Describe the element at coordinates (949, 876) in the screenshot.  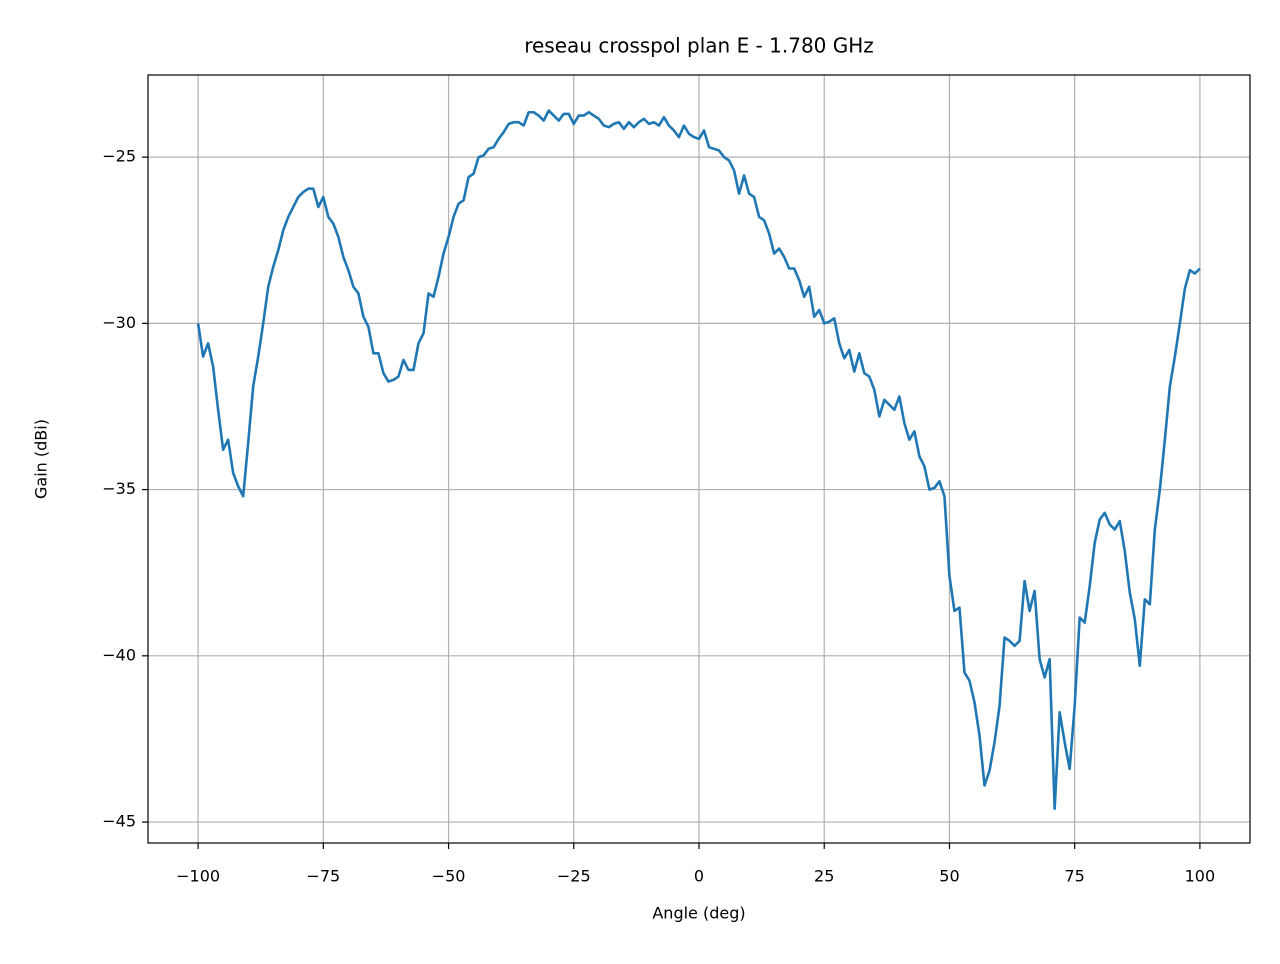
I see `x-tick-label: 50` at that location.